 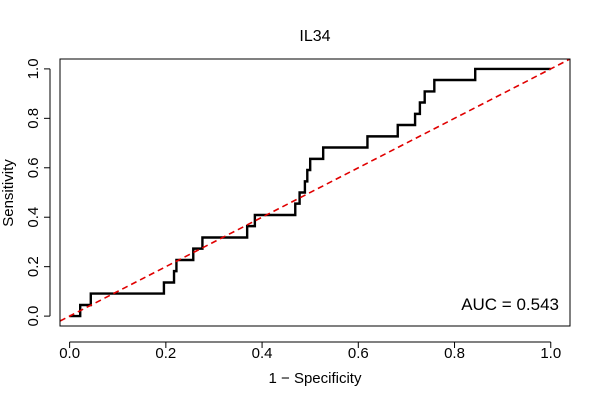 I want to click on y-axis: 0.0 0.2 0.4 0.6 0.8 1.0, so click(x=38, y=192).